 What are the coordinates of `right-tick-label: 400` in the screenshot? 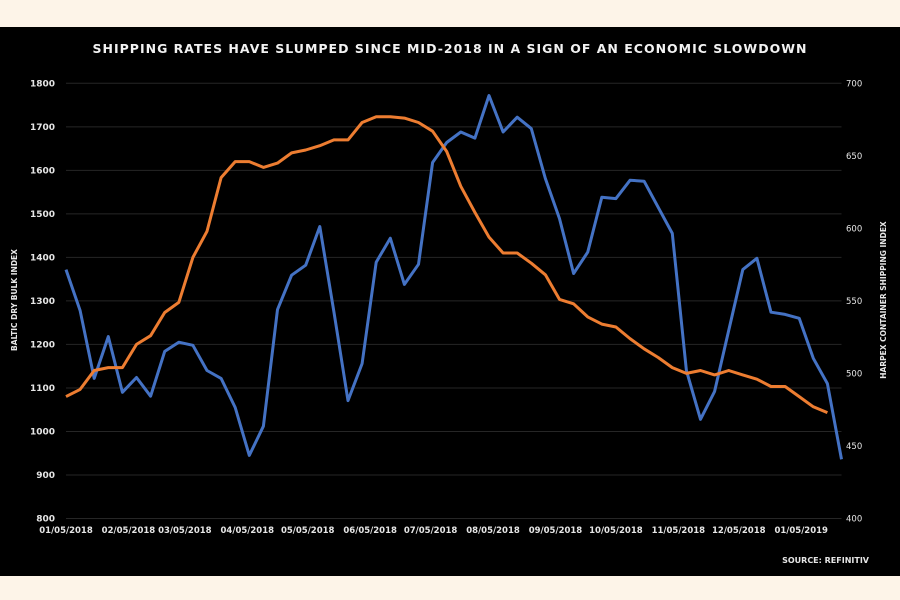 It's located at (854, 520).